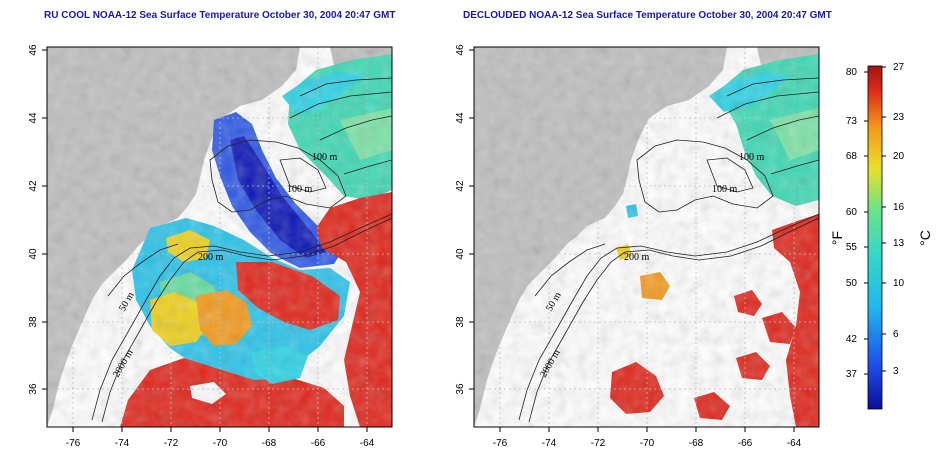 The image size is (950, 475). What do you see at coordinates (925, 238) in the screenshot?
I see `celsius-label: °C` at bounding box center [925, 238].